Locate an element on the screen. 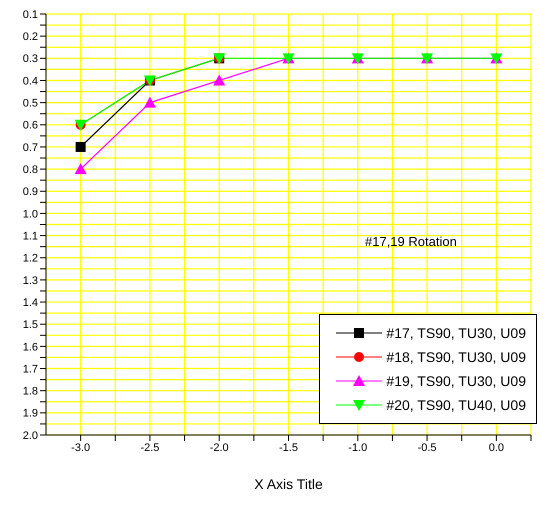 This screenshot has height=513, width=545. y-tick-label: 0.7 is located at coordinates (30, 148).